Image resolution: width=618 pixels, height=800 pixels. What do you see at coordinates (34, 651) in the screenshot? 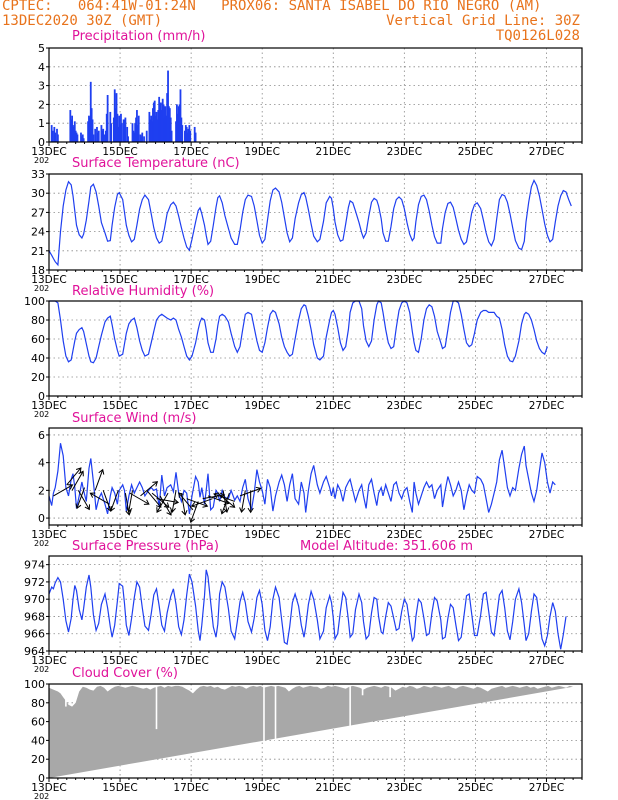
I see `y-tick-label: 964` at bounding box center [34, 651].